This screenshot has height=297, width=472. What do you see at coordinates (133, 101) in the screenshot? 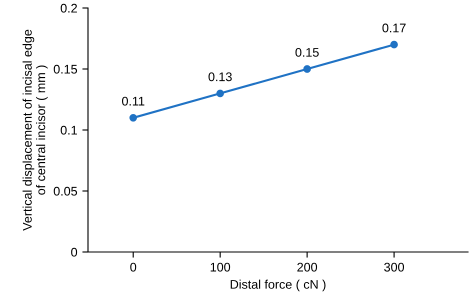
I see `data-label: 0.11` at bounding box center [133, 101].